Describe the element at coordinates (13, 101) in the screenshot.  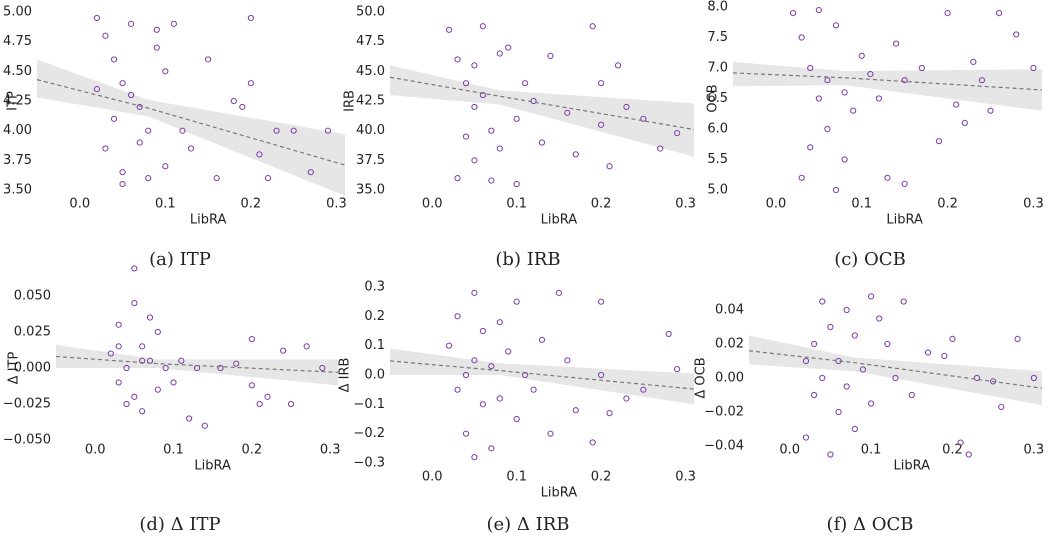
I see `y-axis-label: ITP` at that location.